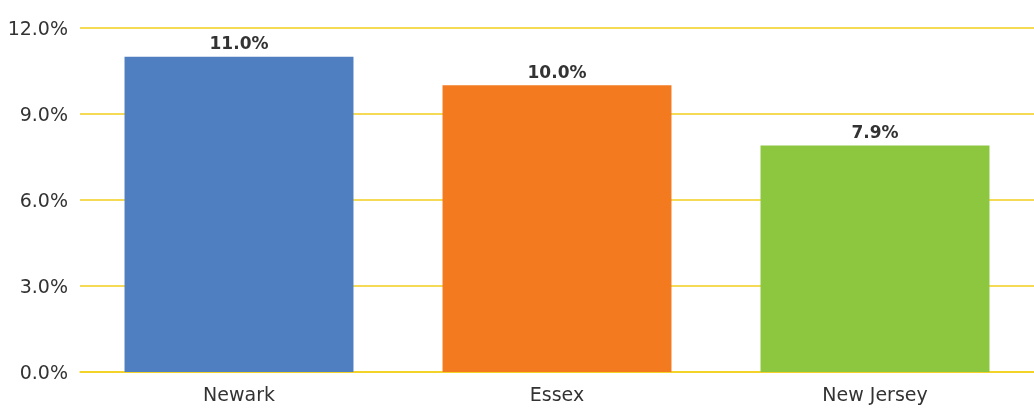 The height and width of the screenshot is (417, 1034). Describe the element at coordinates (557, 71) in the screenshot. I see `data-label: 10.0%` at that location.